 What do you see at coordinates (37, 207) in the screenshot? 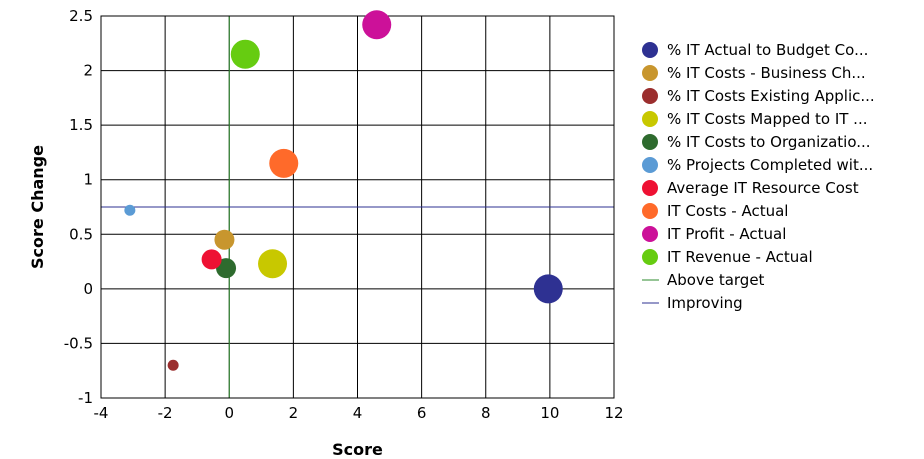
I see `y-axis-title: Score Change` at bounding box center [37, 207].